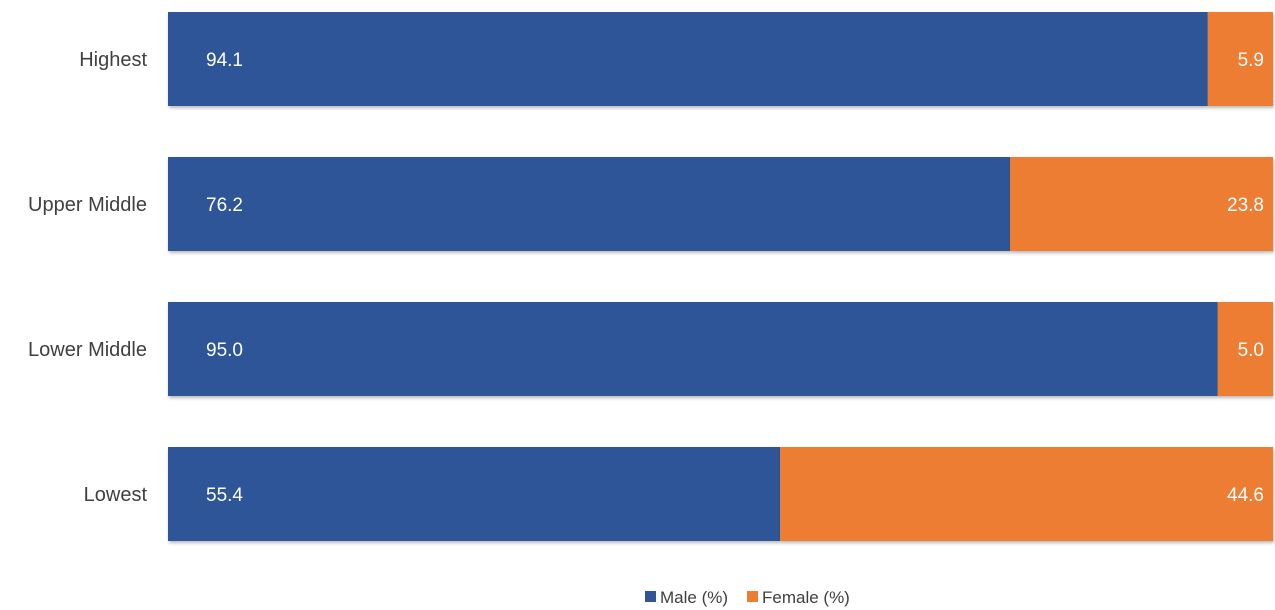 The width and height of the screenshot is (1275, 610). What do you see at coordinates (224, 205) in the screenshot?
I see `value-label-male-upper-middle: 76.2` at bounding box center [224, 205].